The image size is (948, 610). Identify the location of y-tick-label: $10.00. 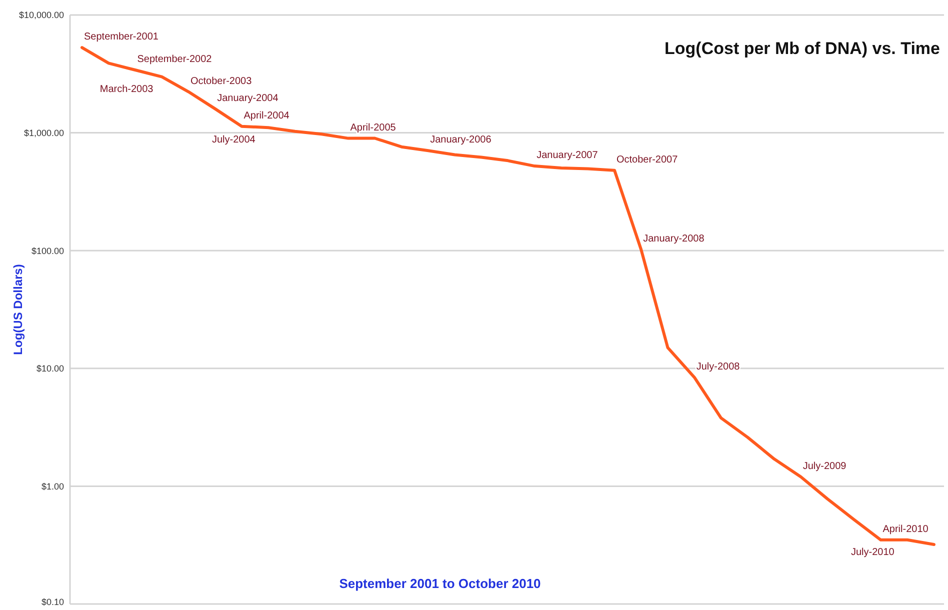
(50, 369).